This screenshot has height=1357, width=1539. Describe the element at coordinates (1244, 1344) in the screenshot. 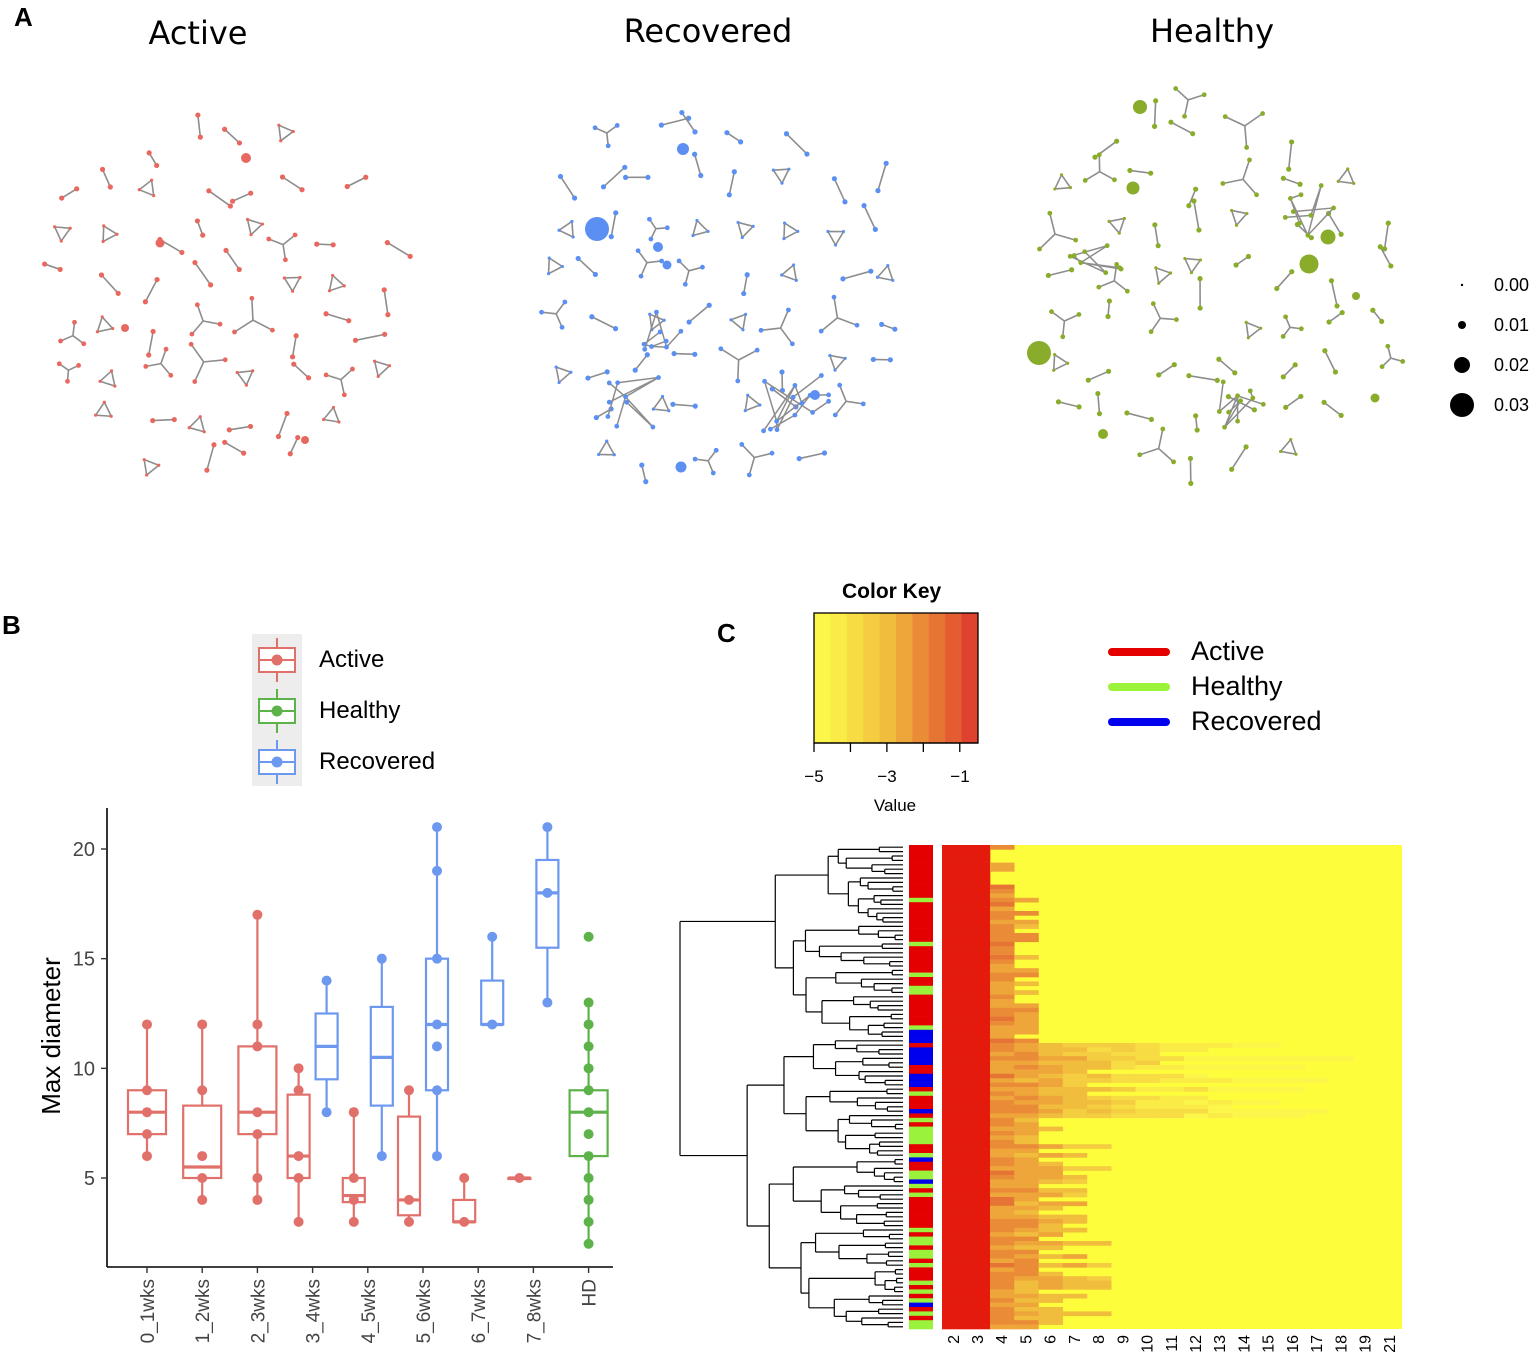

I see `heatmap-column-label: 14` at that location.